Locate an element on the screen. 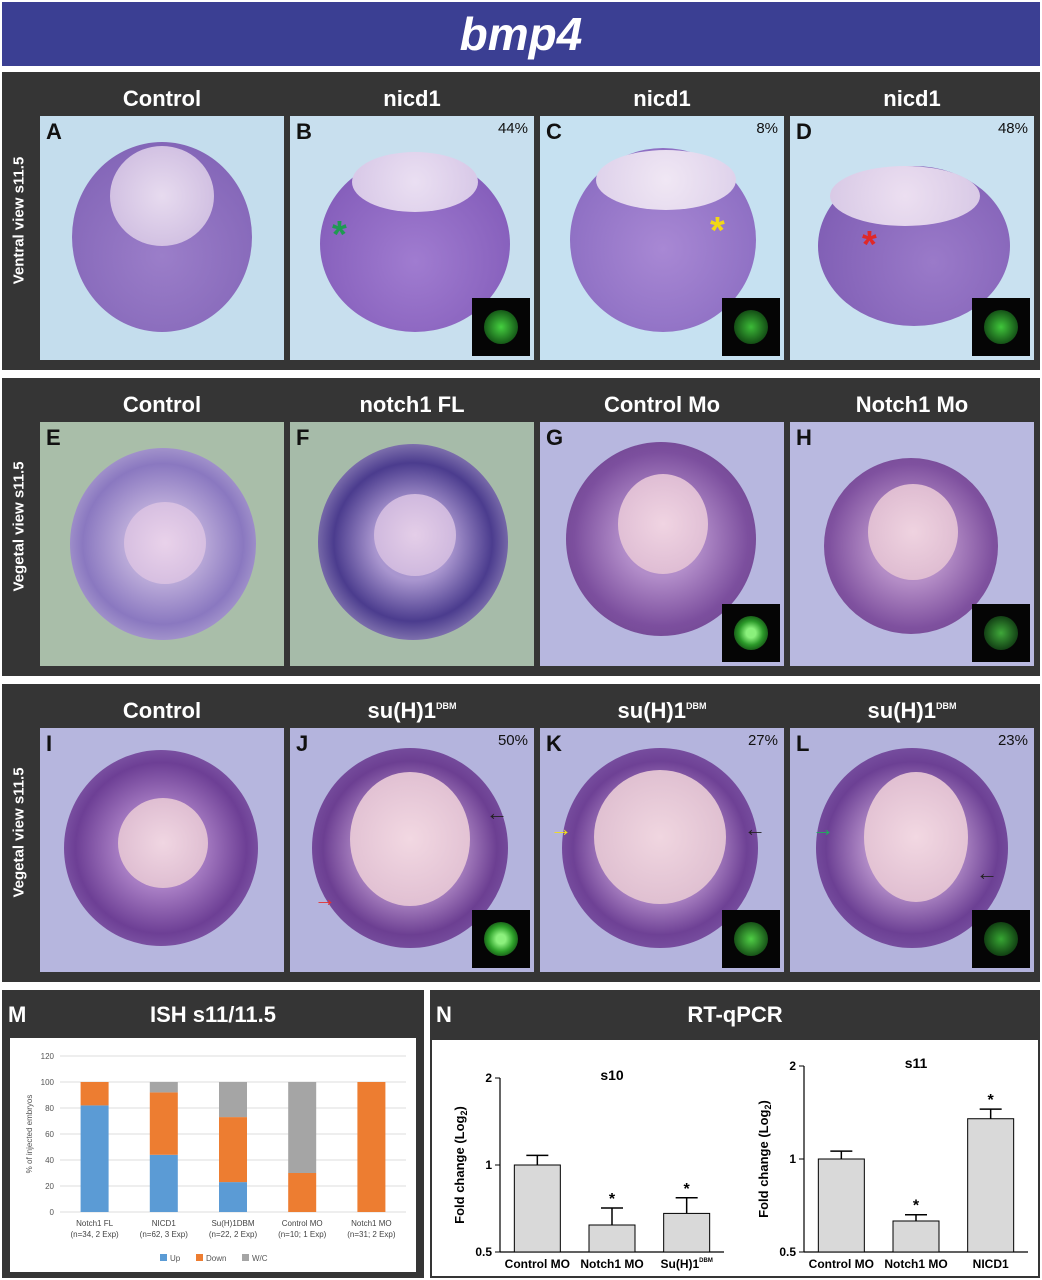 The height and width of the screenshot is (1280, 1042). x-tick-note: (n=10; 1 Exp) is located at coordinates (302, 1234).